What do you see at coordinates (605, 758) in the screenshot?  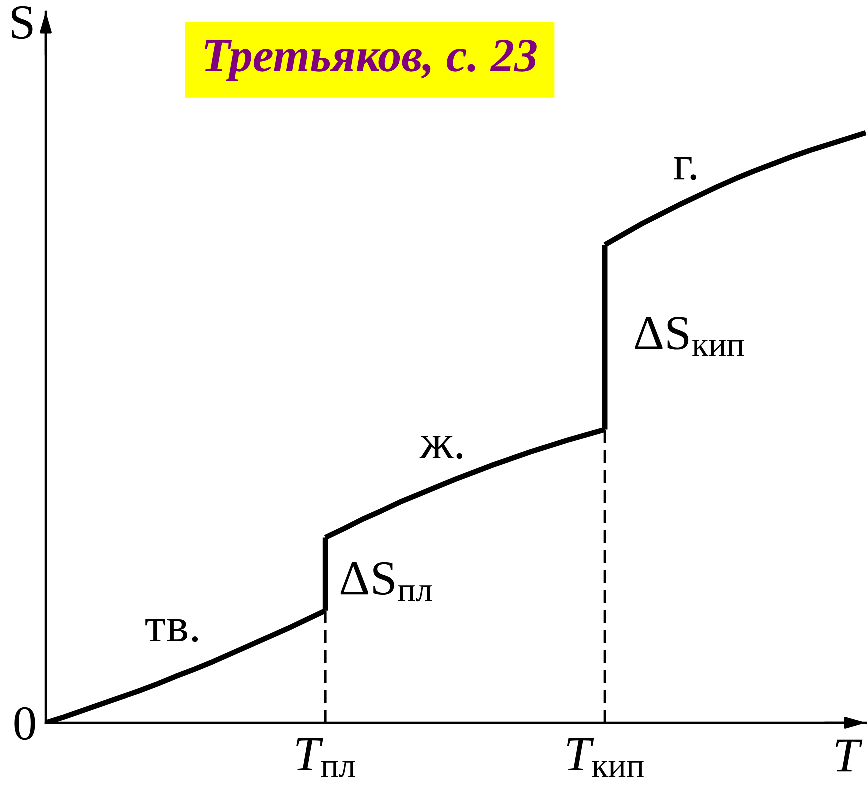 I see `x-tick-label: T$_{кип}$` at bounding box center [605, 758].